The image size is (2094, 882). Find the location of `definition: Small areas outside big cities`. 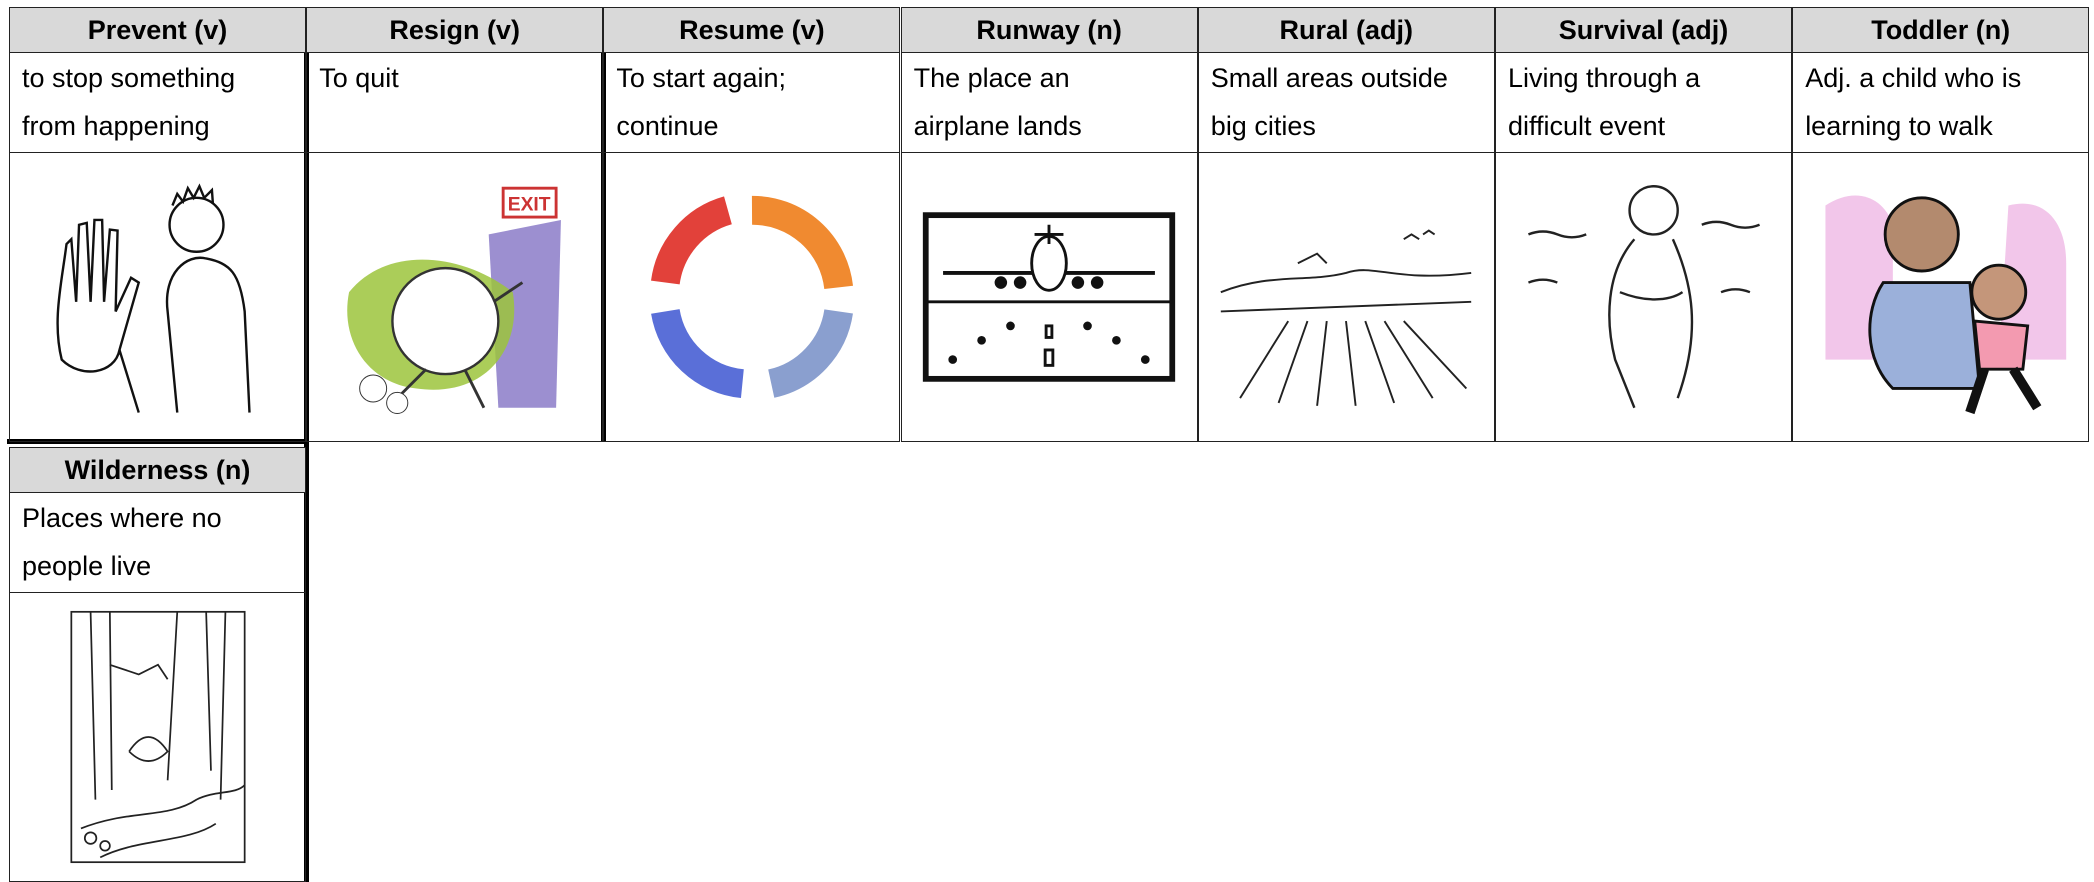

definition: Small areas outside big cities is located at coordinates (1329, 102).